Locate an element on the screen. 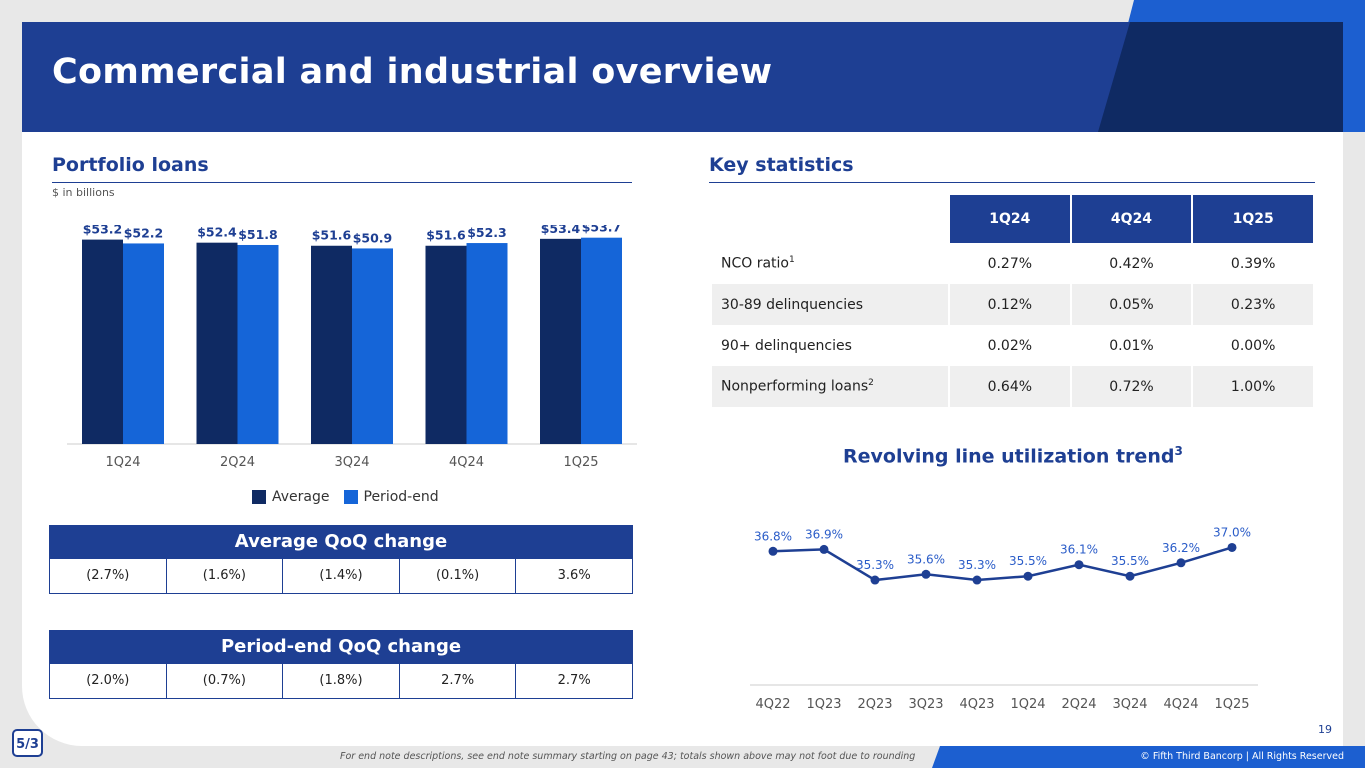 The width and height of the screenshot is (1365, 768). bar-value-label: $53.4 is located at coordinates (561, 230).